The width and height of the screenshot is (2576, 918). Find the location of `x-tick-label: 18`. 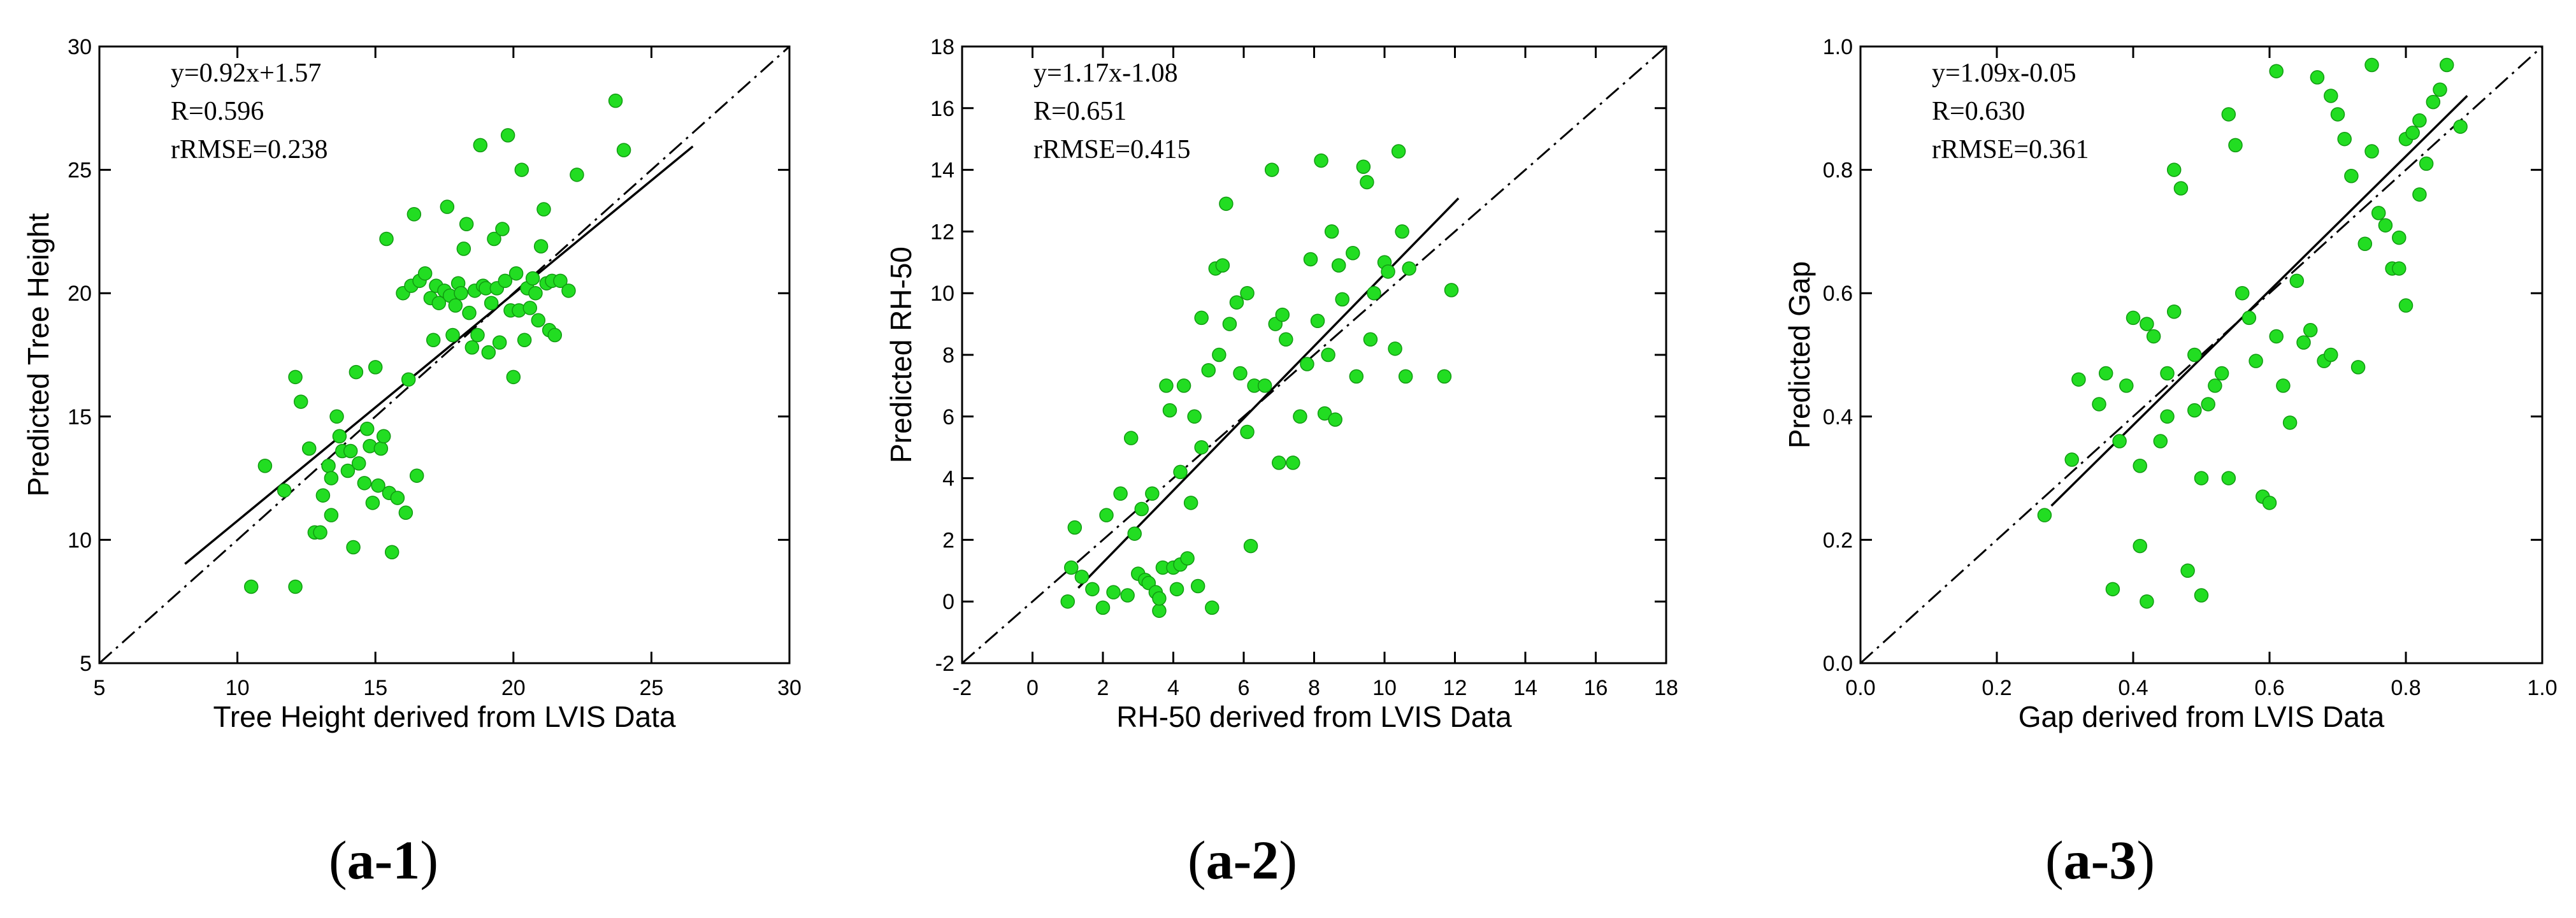

x-tick-label: 18 is located at coordinates (1666, 688).